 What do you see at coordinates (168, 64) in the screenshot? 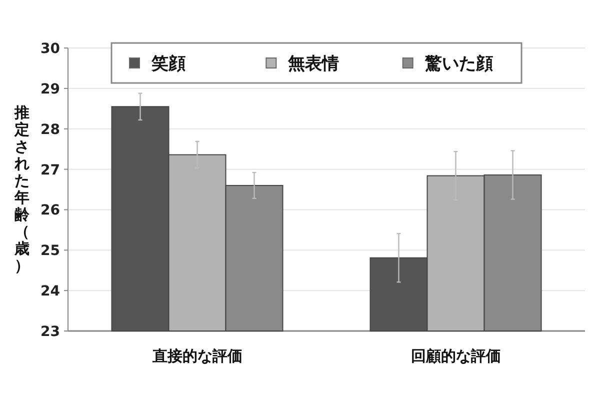
I see `legend-label: 笑顔` at bounding box center [168, 64].